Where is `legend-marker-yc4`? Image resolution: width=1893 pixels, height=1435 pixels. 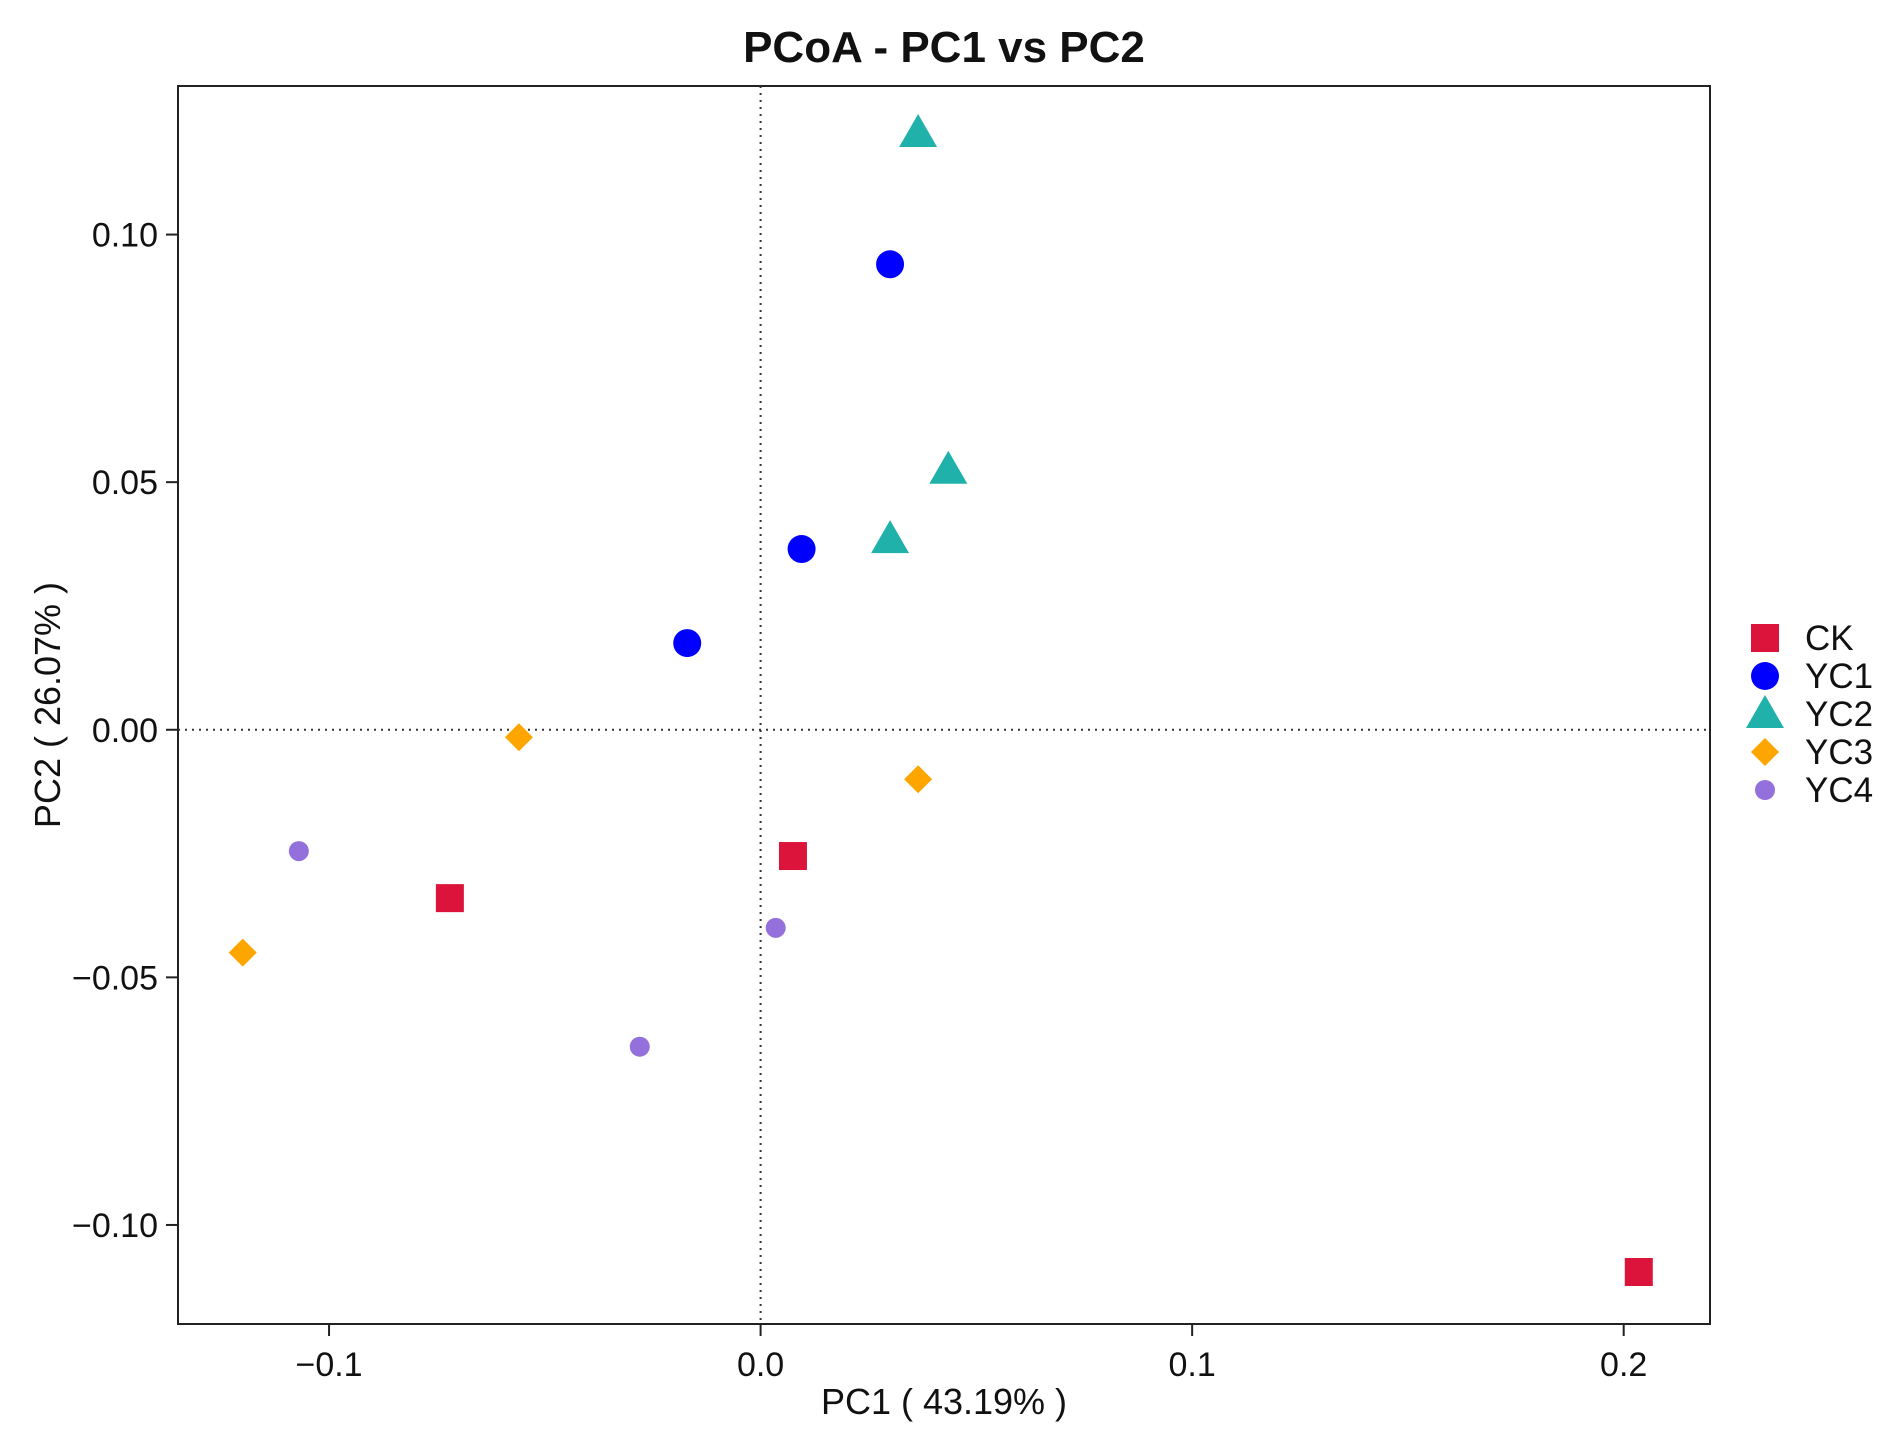
legend-marker-yc4 is located at coordinates (1765, 790).